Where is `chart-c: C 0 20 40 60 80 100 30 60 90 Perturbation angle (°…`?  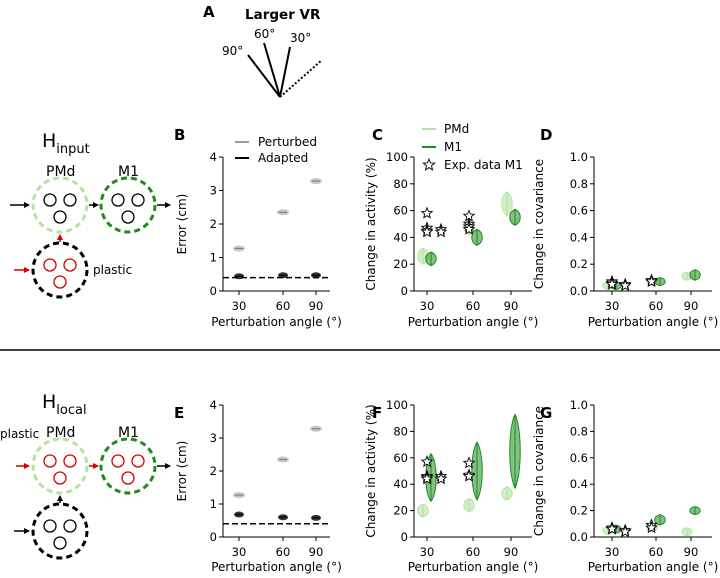 chart-c: C 0 20 40 60 80 100 30 60 90 Perturbation angle (°… is located at coordinates (451, 225).